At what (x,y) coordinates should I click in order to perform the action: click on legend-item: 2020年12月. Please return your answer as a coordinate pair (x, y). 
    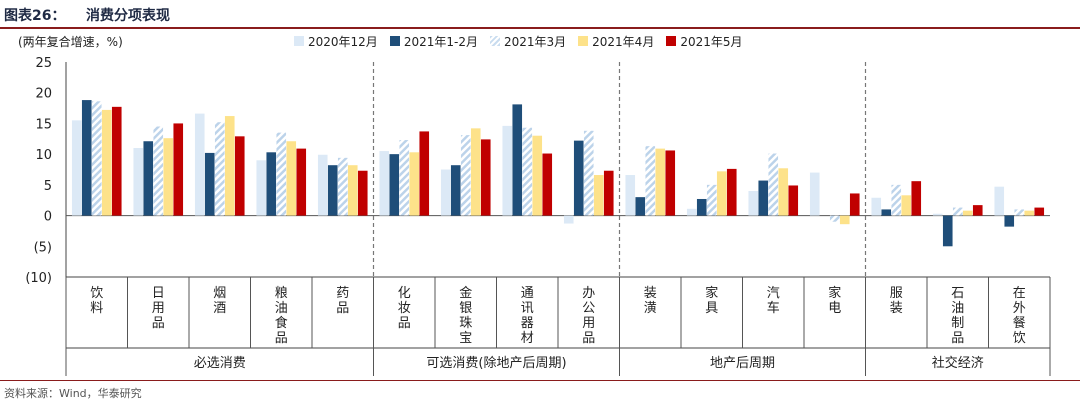
    Looking at the image, I should click on (336, 41).